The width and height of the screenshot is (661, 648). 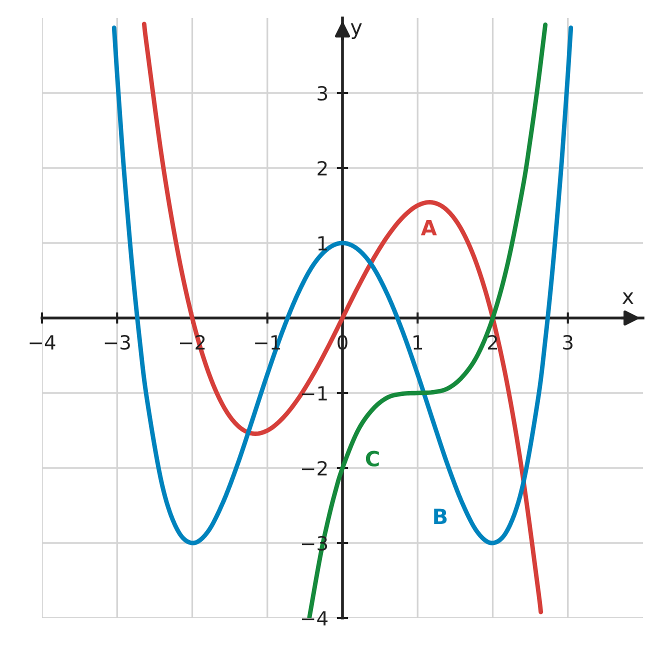 I want to click on series-label: C, so click(x=372, y=458).